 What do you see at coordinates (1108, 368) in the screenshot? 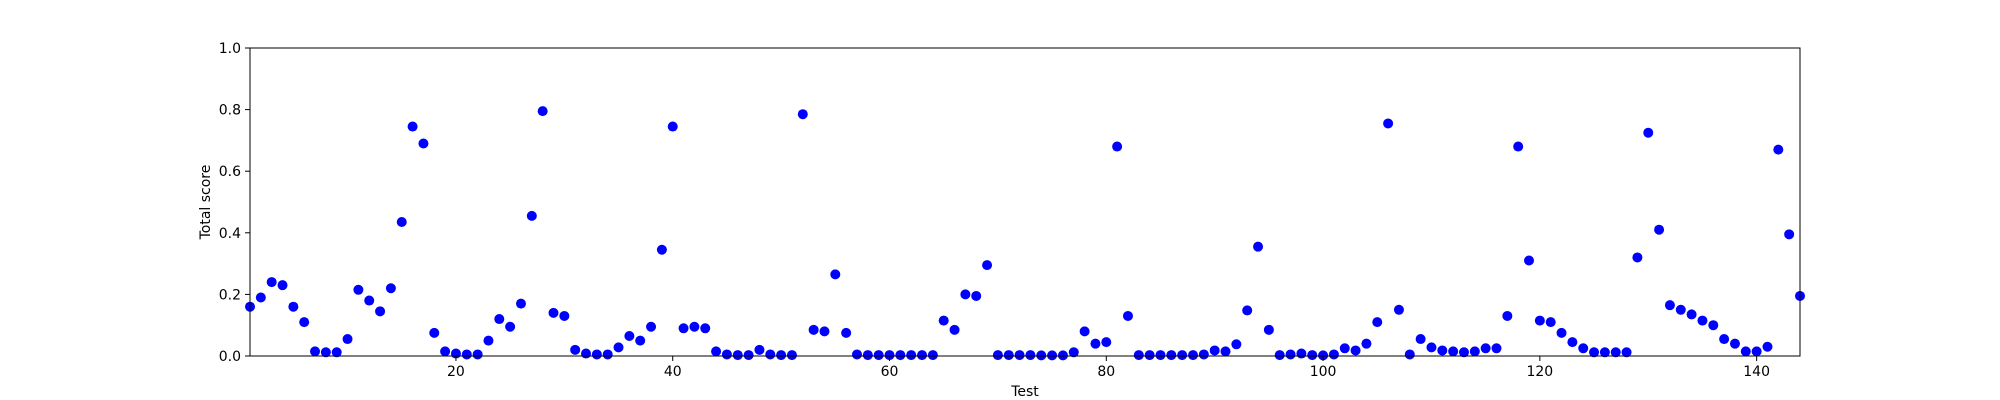
I see `x-axis-ticks: 20 40 60 80 100 120 140` at bounding box center [1108, 368].